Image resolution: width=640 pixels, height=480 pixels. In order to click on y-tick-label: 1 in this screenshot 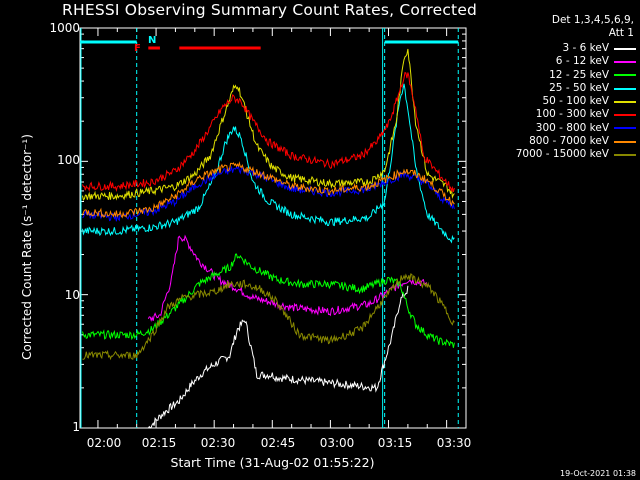, I will do `click(76, 427)`.